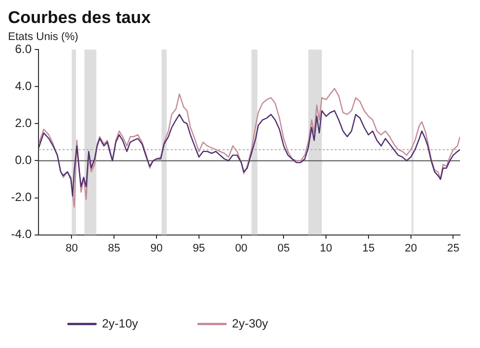  Describe the element at coordinates (453, 248) in the screenshot. I see `x-tick-label: 25` at that location.